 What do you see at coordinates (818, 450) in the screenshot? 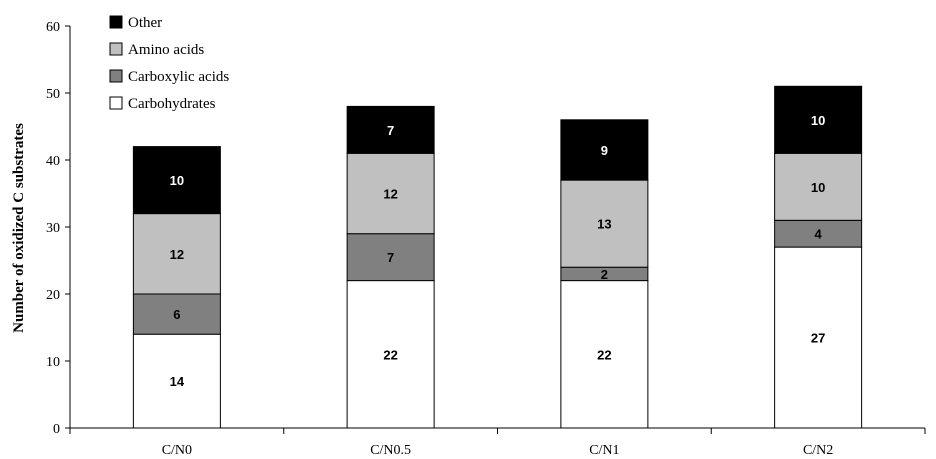
I see `x-tick-label: C/N2` at bounding box center [818, 450].